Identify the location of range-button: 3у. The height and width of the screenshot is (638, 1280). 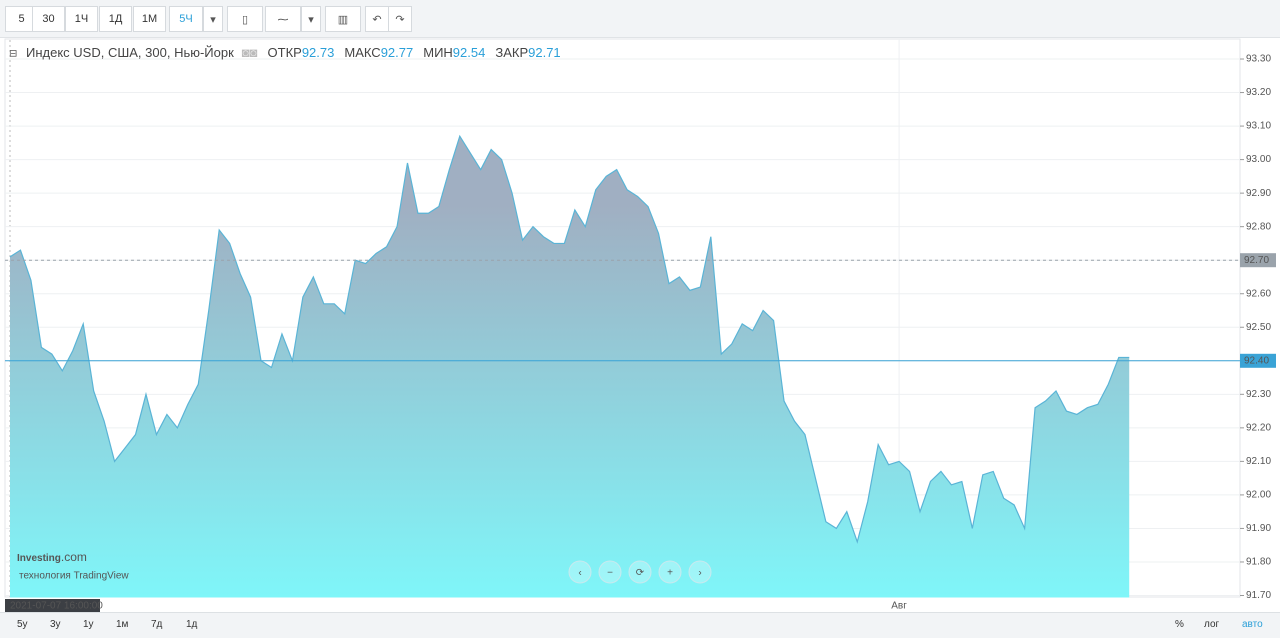
(55, 624).